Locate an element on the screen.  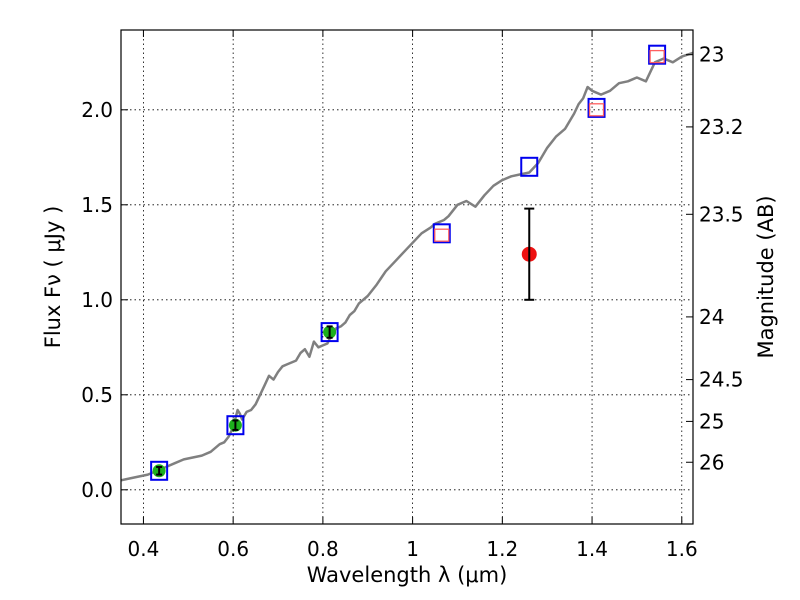
x-axis-label: Wavelength λ (μm) is located at coordinates (407, 575).